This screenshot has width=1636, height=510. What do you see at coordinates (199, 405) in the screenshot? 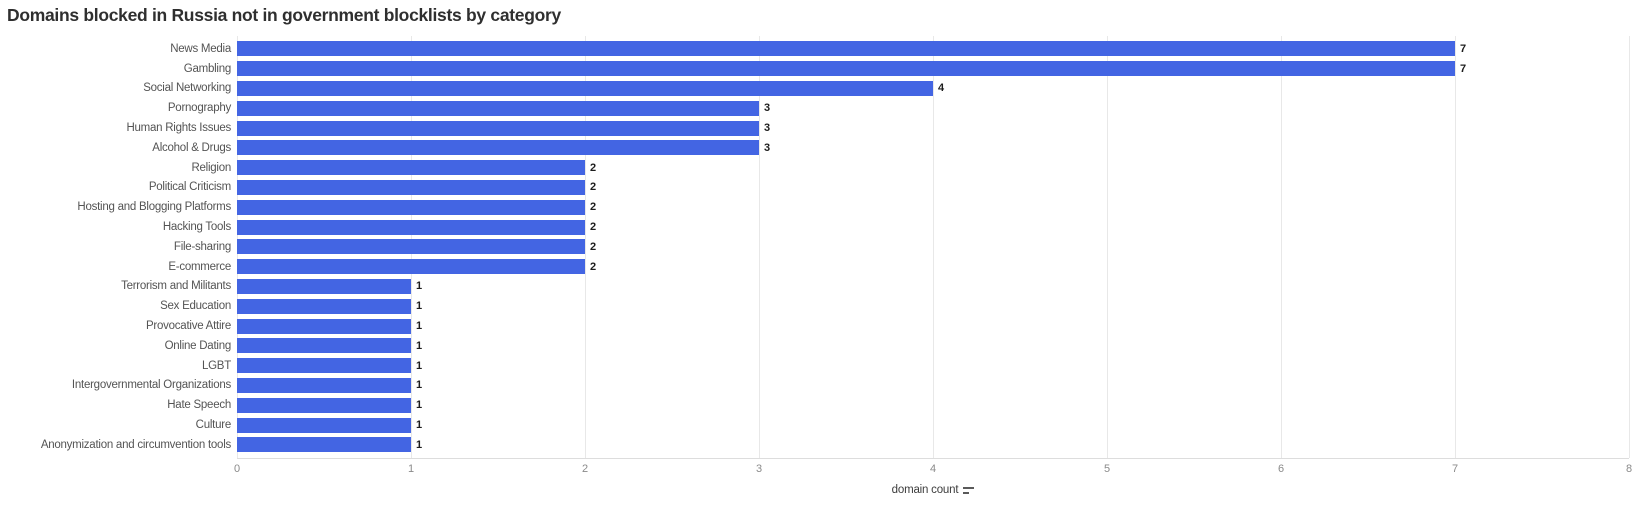
I see `category-label: Hate Speech` at bounding box center [199, 405].